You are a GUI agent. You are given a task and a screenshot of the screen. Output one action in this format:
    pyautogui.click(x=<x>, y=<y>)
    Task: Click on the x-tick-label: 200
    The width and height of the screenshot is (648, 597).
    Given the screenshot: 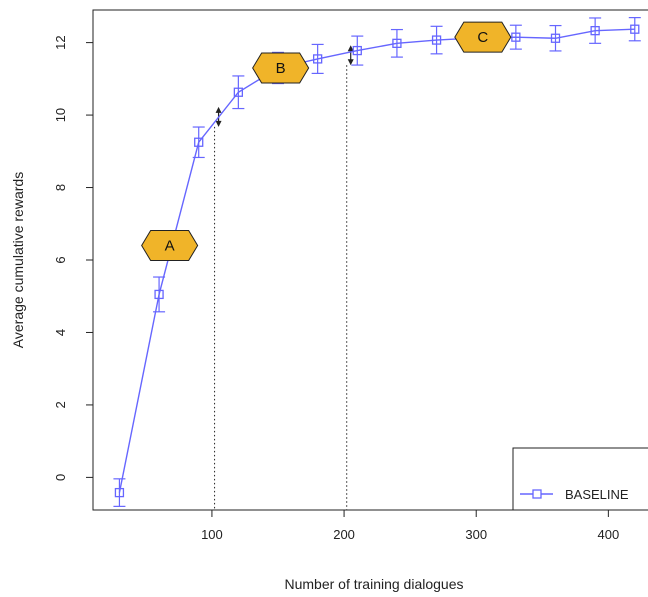 What is the action you would take?
    pyautogui.click(x=344, y=534)
    